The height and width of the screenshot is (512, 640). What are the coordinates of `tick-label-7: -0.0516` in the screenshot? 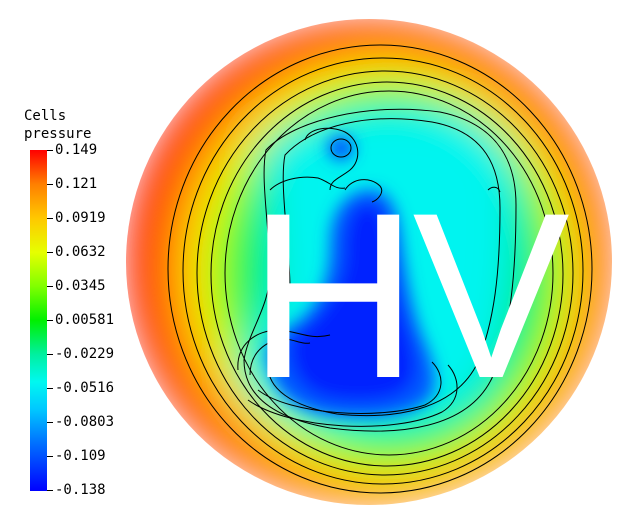 It's located at (85, 388).